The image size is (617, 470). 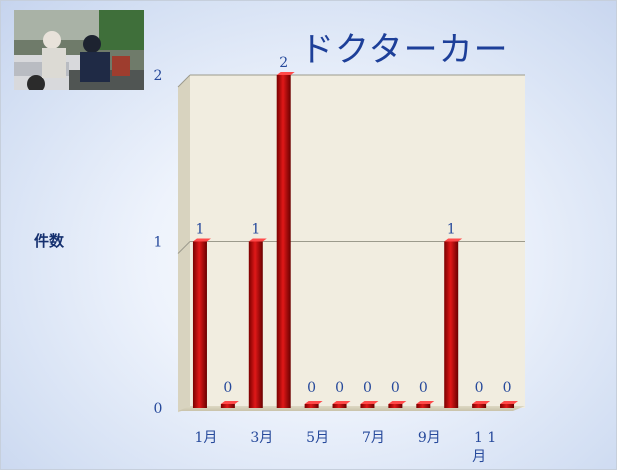 I want to click on doctor-car-photo, so click(x=79, y=50).